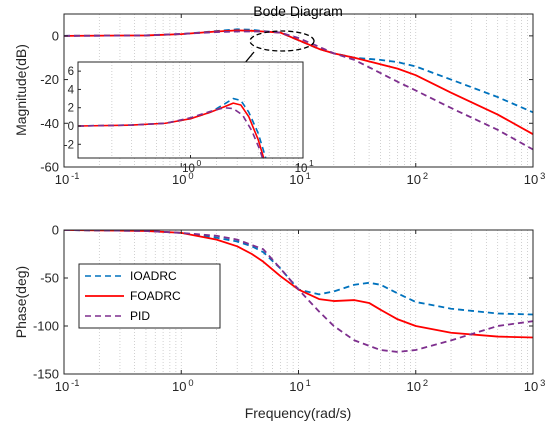 The image size is (550, 427). I want to click on inset-grid, so click(205, 110).